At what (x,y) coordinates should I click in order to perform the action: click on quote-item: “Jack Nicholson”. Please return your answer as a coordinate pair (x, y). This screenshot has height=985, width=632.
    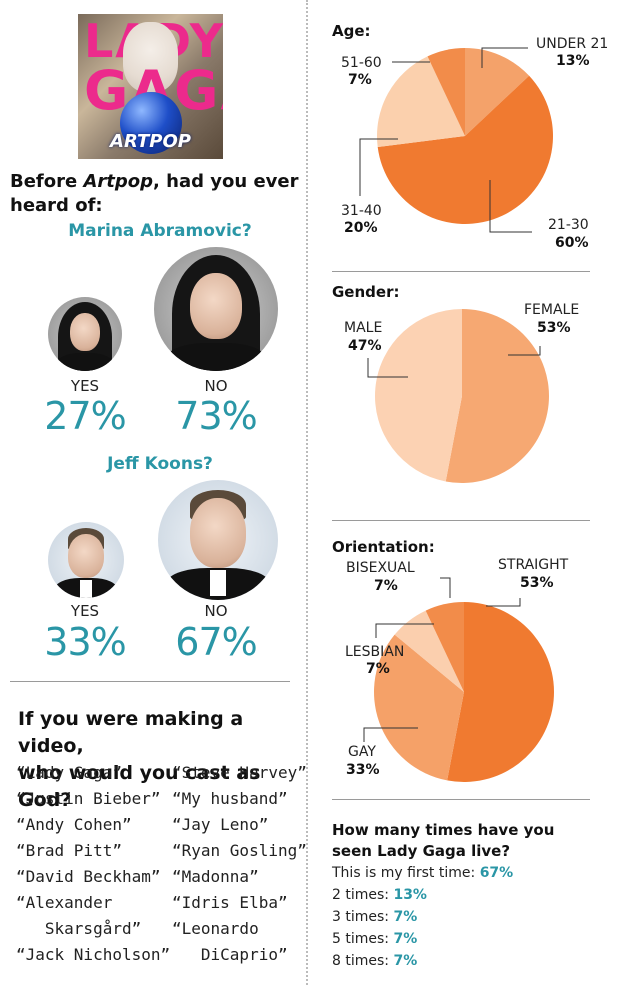
    Looking at the image, I should click on (93, 954).